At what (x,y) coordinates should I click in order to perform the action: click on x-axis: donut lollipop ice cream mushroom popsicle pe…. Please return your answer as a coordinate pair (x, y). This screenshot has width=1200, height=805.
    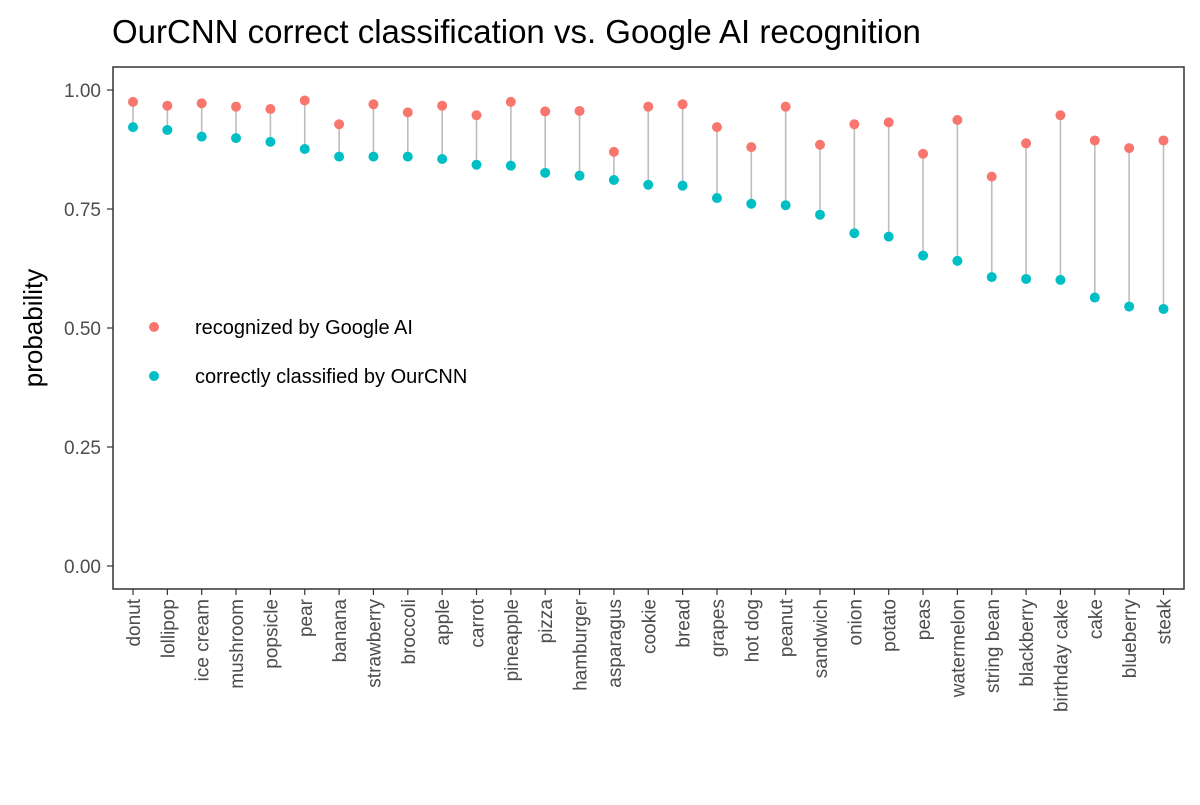
    Looking at the image, I should click on (650, 650).